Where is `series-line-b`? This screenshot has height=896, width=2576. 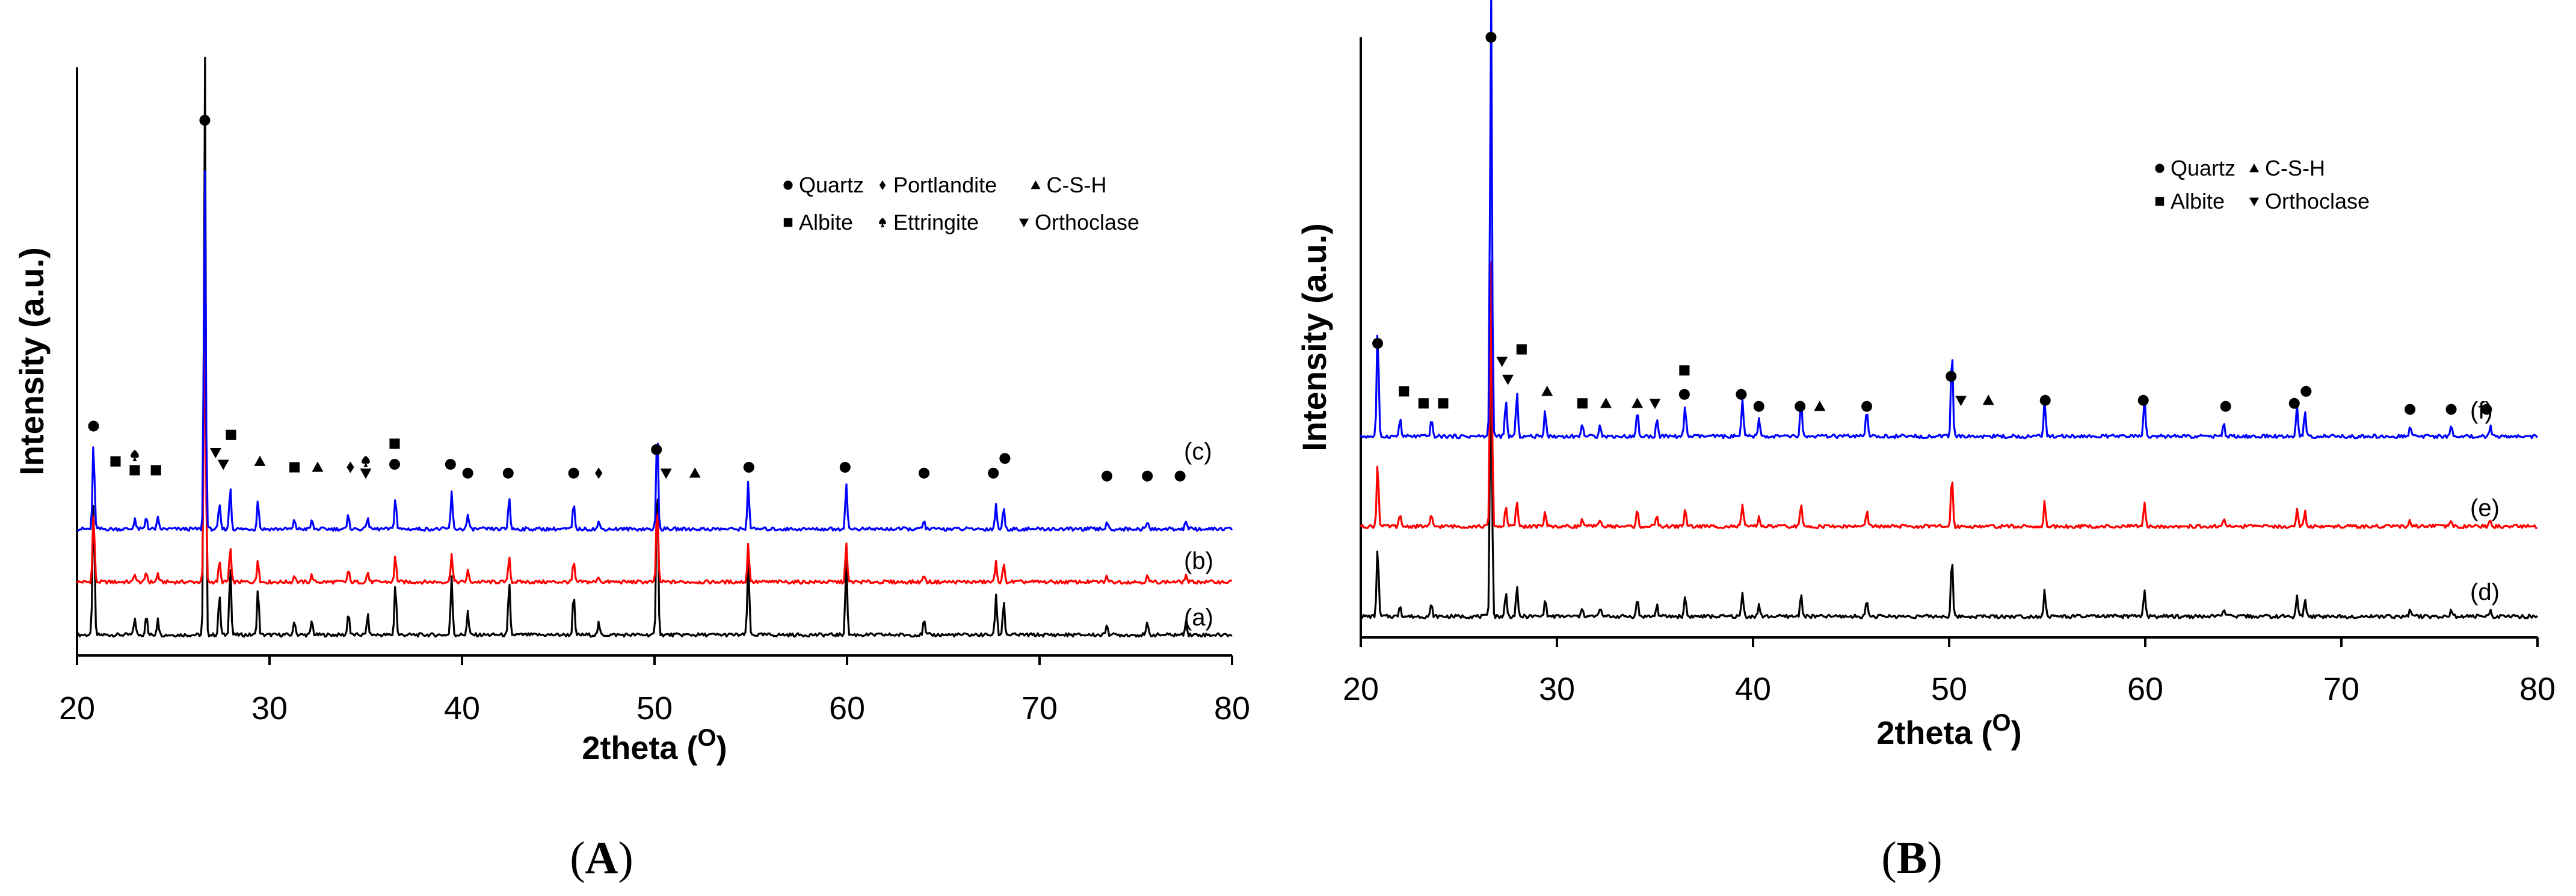
series-line-b is located at coordinates (654, 438).